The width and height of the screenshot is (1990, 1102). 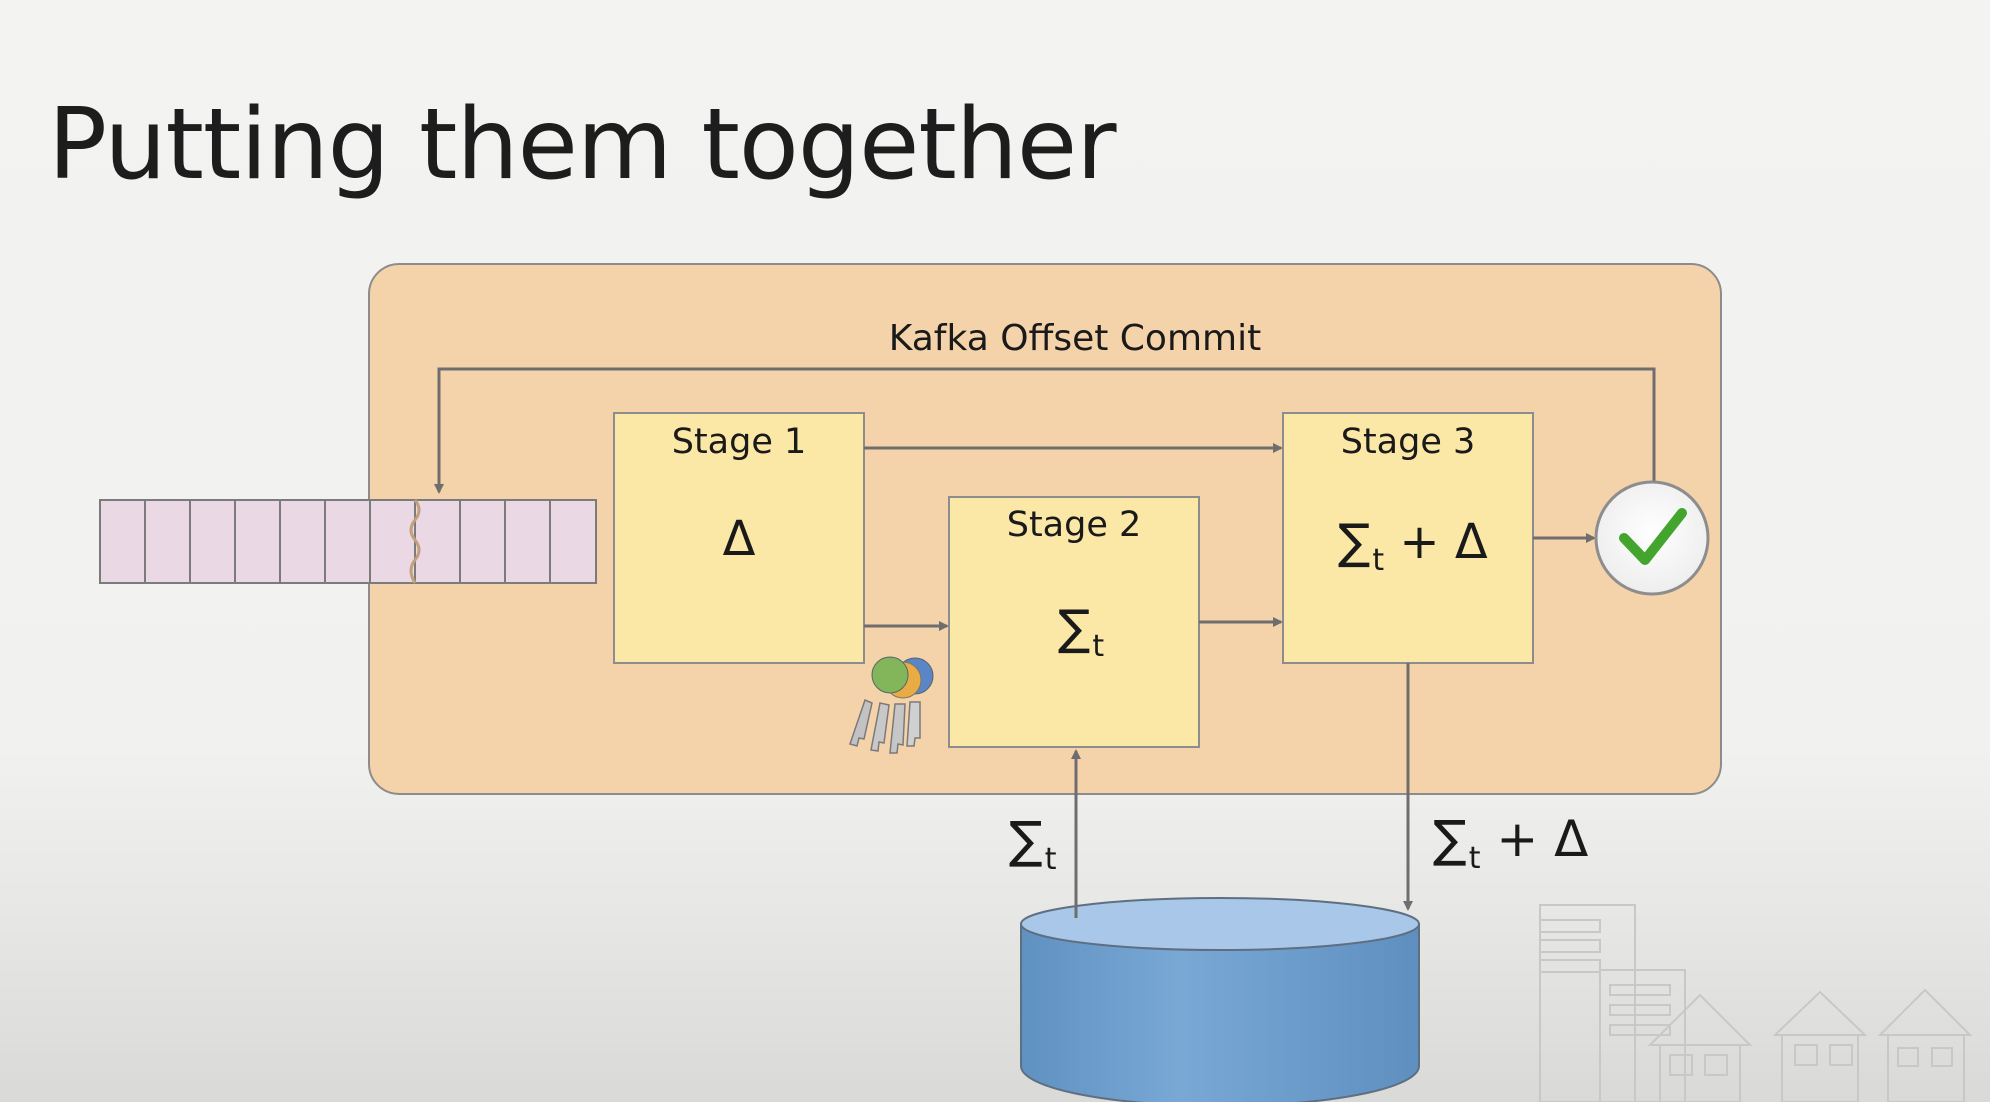 I want to click on queue-offset-marker, so click(x=415, y=541).